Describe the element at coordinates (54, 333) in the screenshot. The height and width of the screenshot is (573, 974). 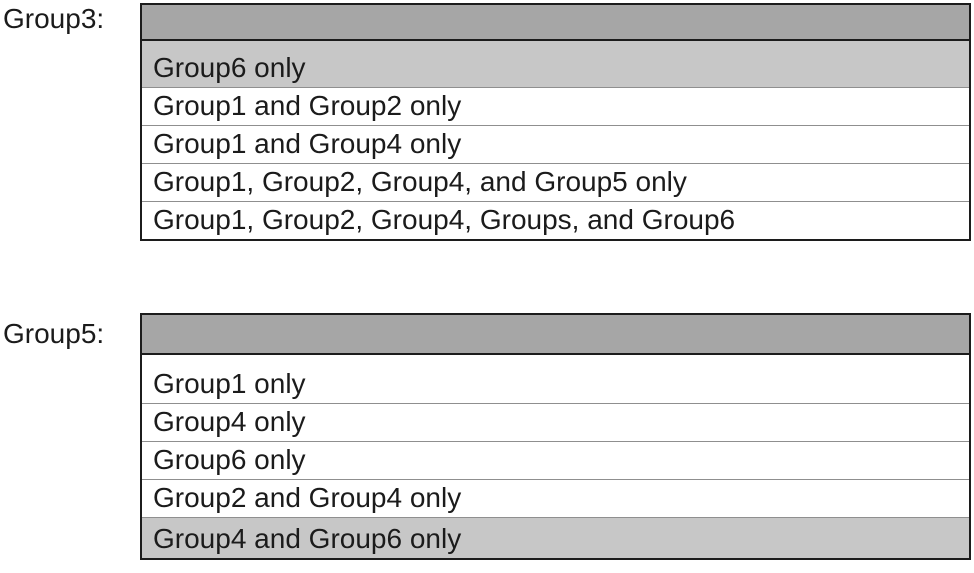
I see `group5-label: Group5:` at that location.